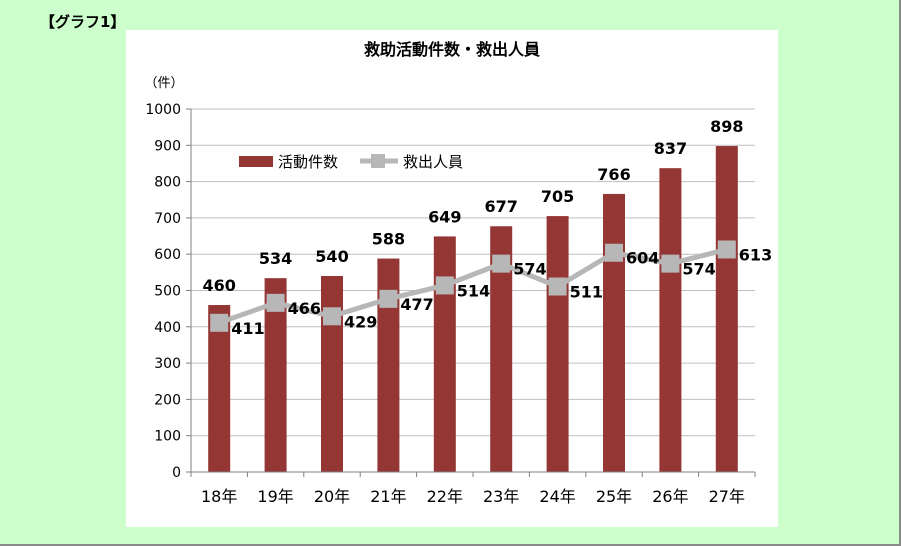  What do you see at coordinates (331, 256) in the screenshot?
I see `bar-data-label: 540` at bounding box center [331, 256].